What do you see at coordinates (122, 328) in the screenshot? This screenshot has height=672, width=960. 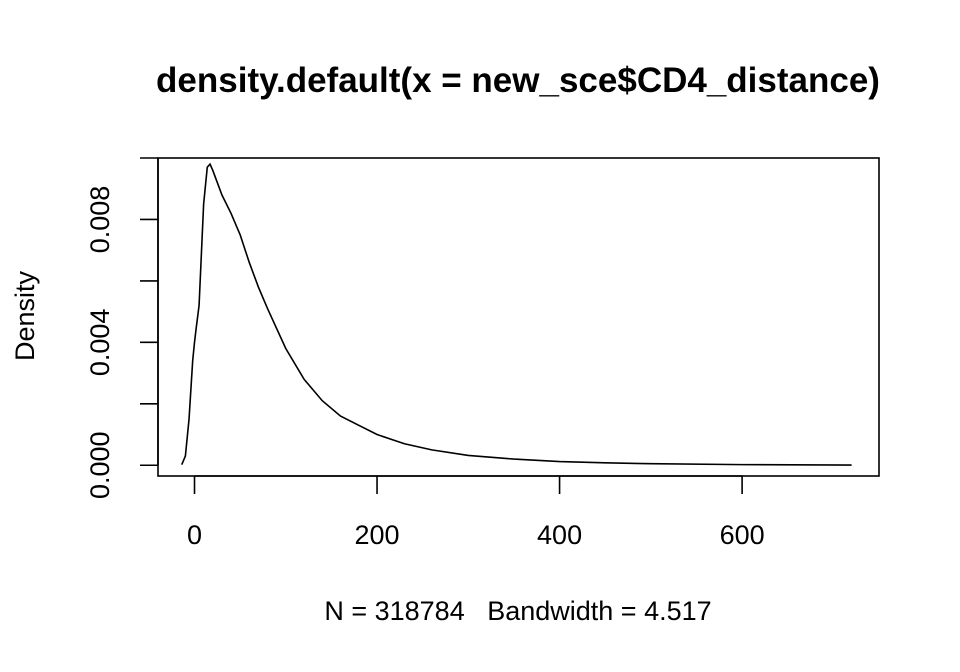 I see `y-axis: 0.000 0.004 0.008` at bounding box center [122, 328].